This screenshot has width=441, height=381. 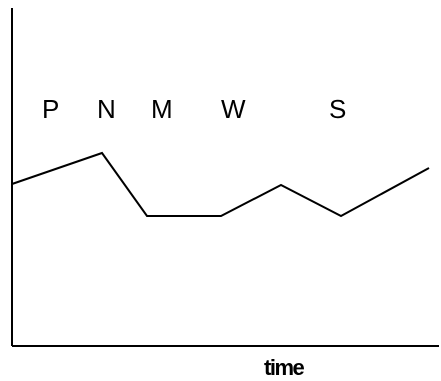 What do you see at coordinates (106, 109) in the screenshot?
I see `phase-label-n: N` at bounding box center [106, 109].